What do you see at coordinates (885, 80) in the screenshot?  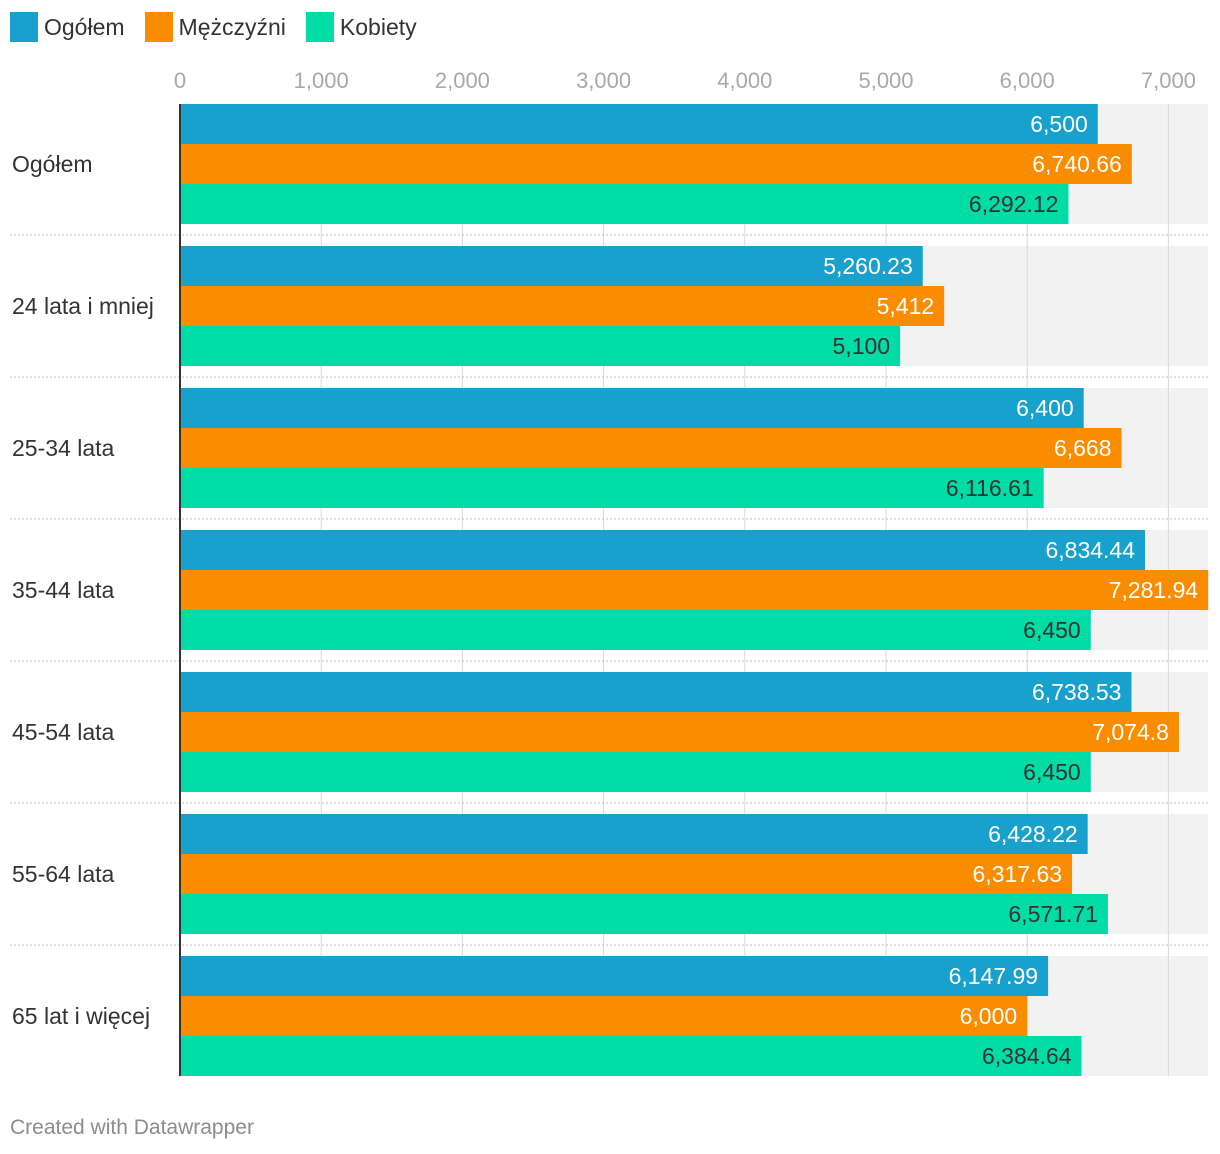 I see `x-tick-label: 5,000` at bounding box center [885, 80].